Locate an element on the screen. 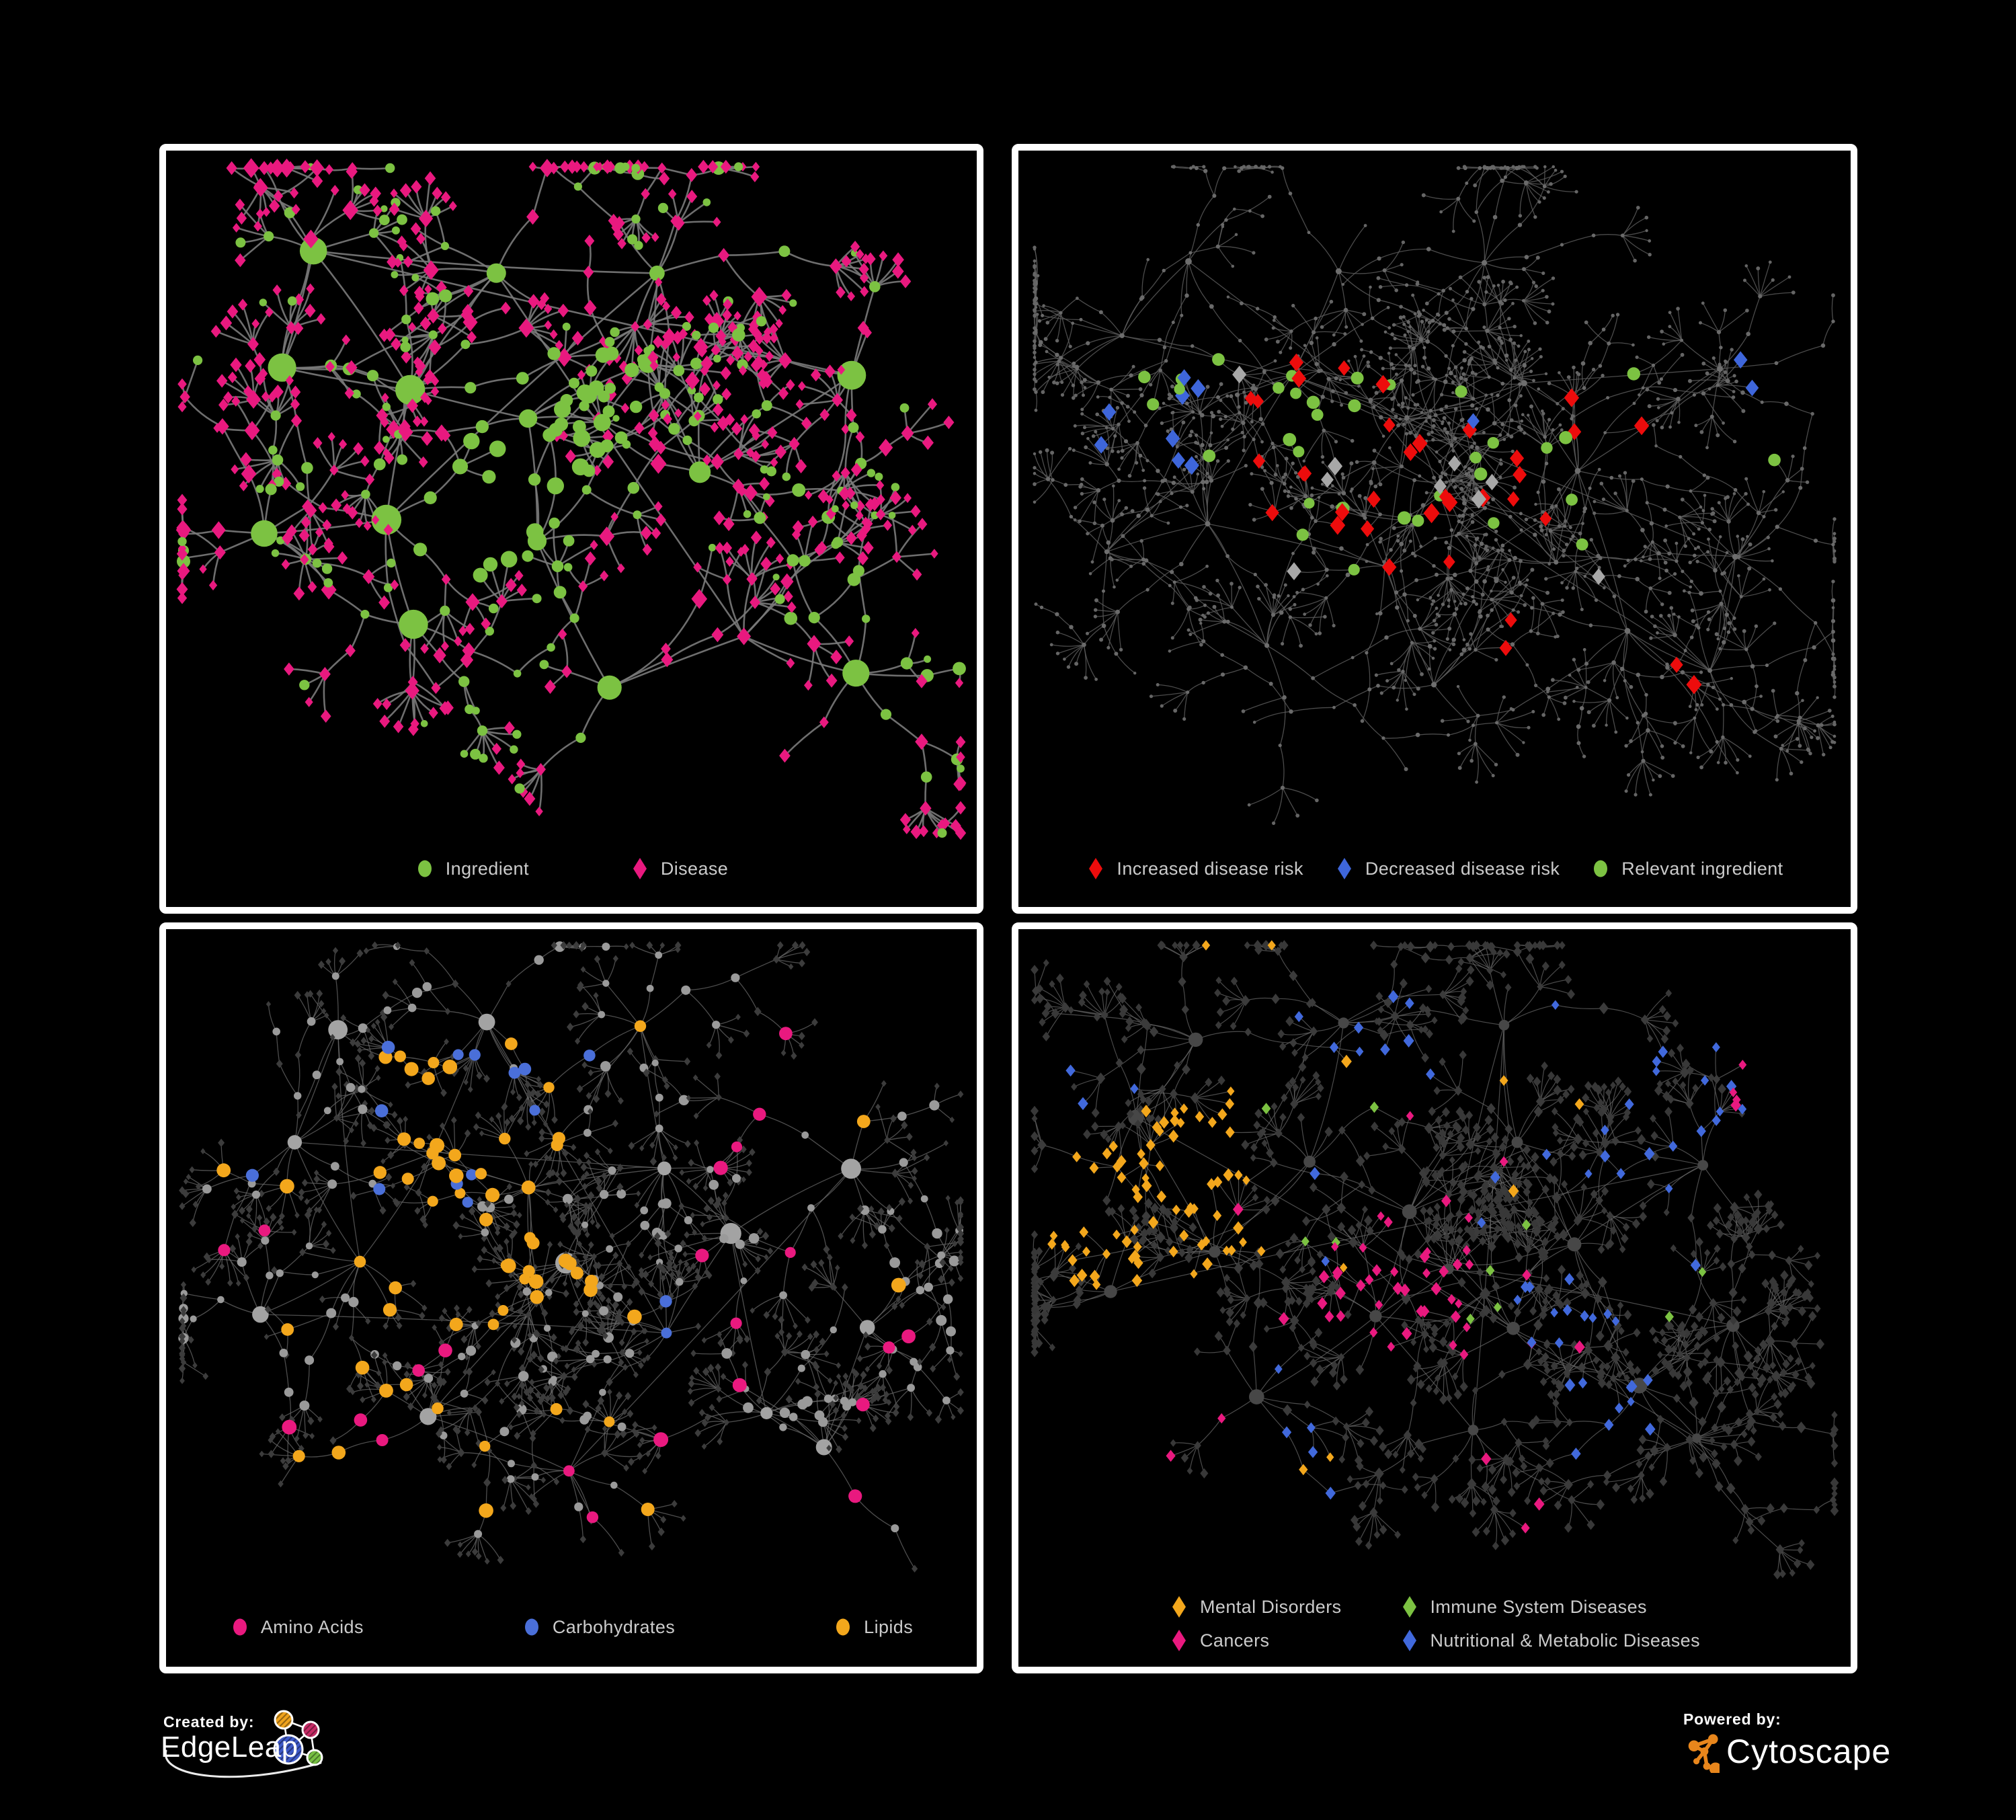  legend-label: Decreased disease risk is located at coordinates (1462, 868).